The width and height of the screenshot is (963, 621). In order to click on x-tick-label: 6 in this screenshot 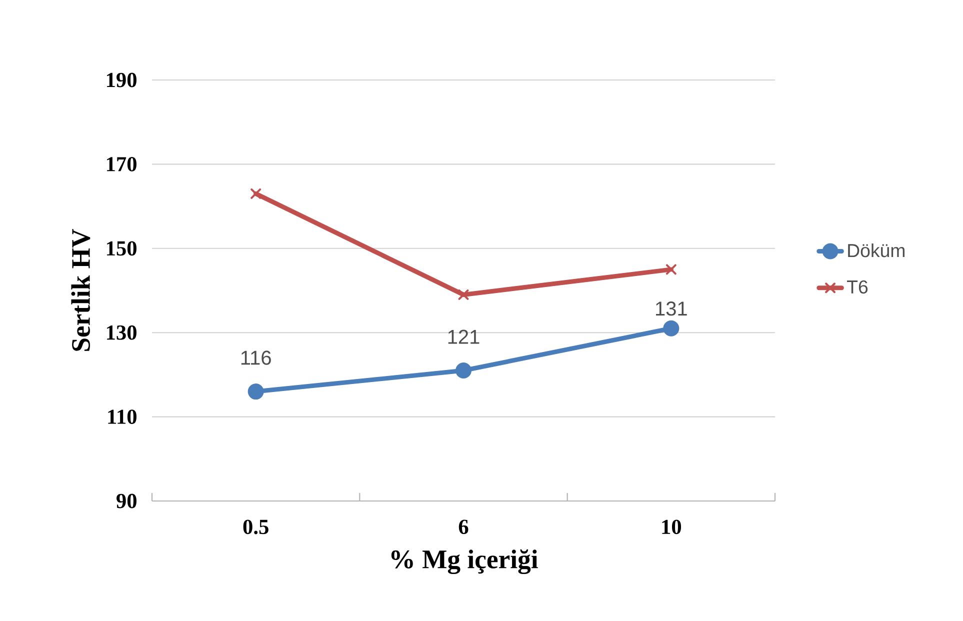, I will do `click(463, 527)`.